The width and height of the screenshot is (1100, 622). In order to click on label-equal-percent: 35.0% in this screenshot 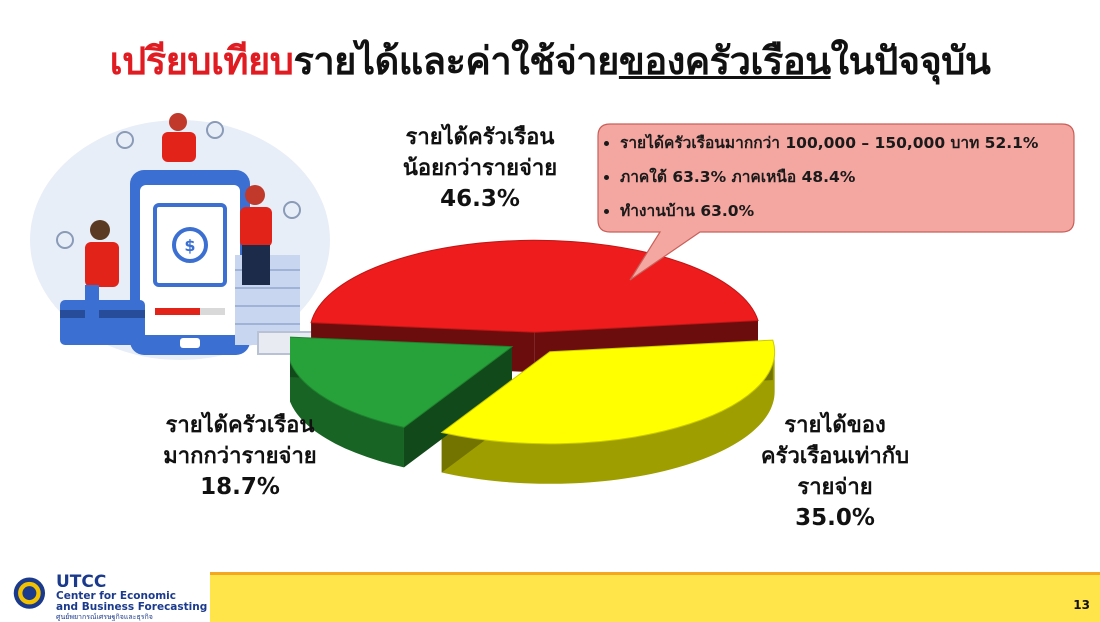, I will do `click(835, 518)`.